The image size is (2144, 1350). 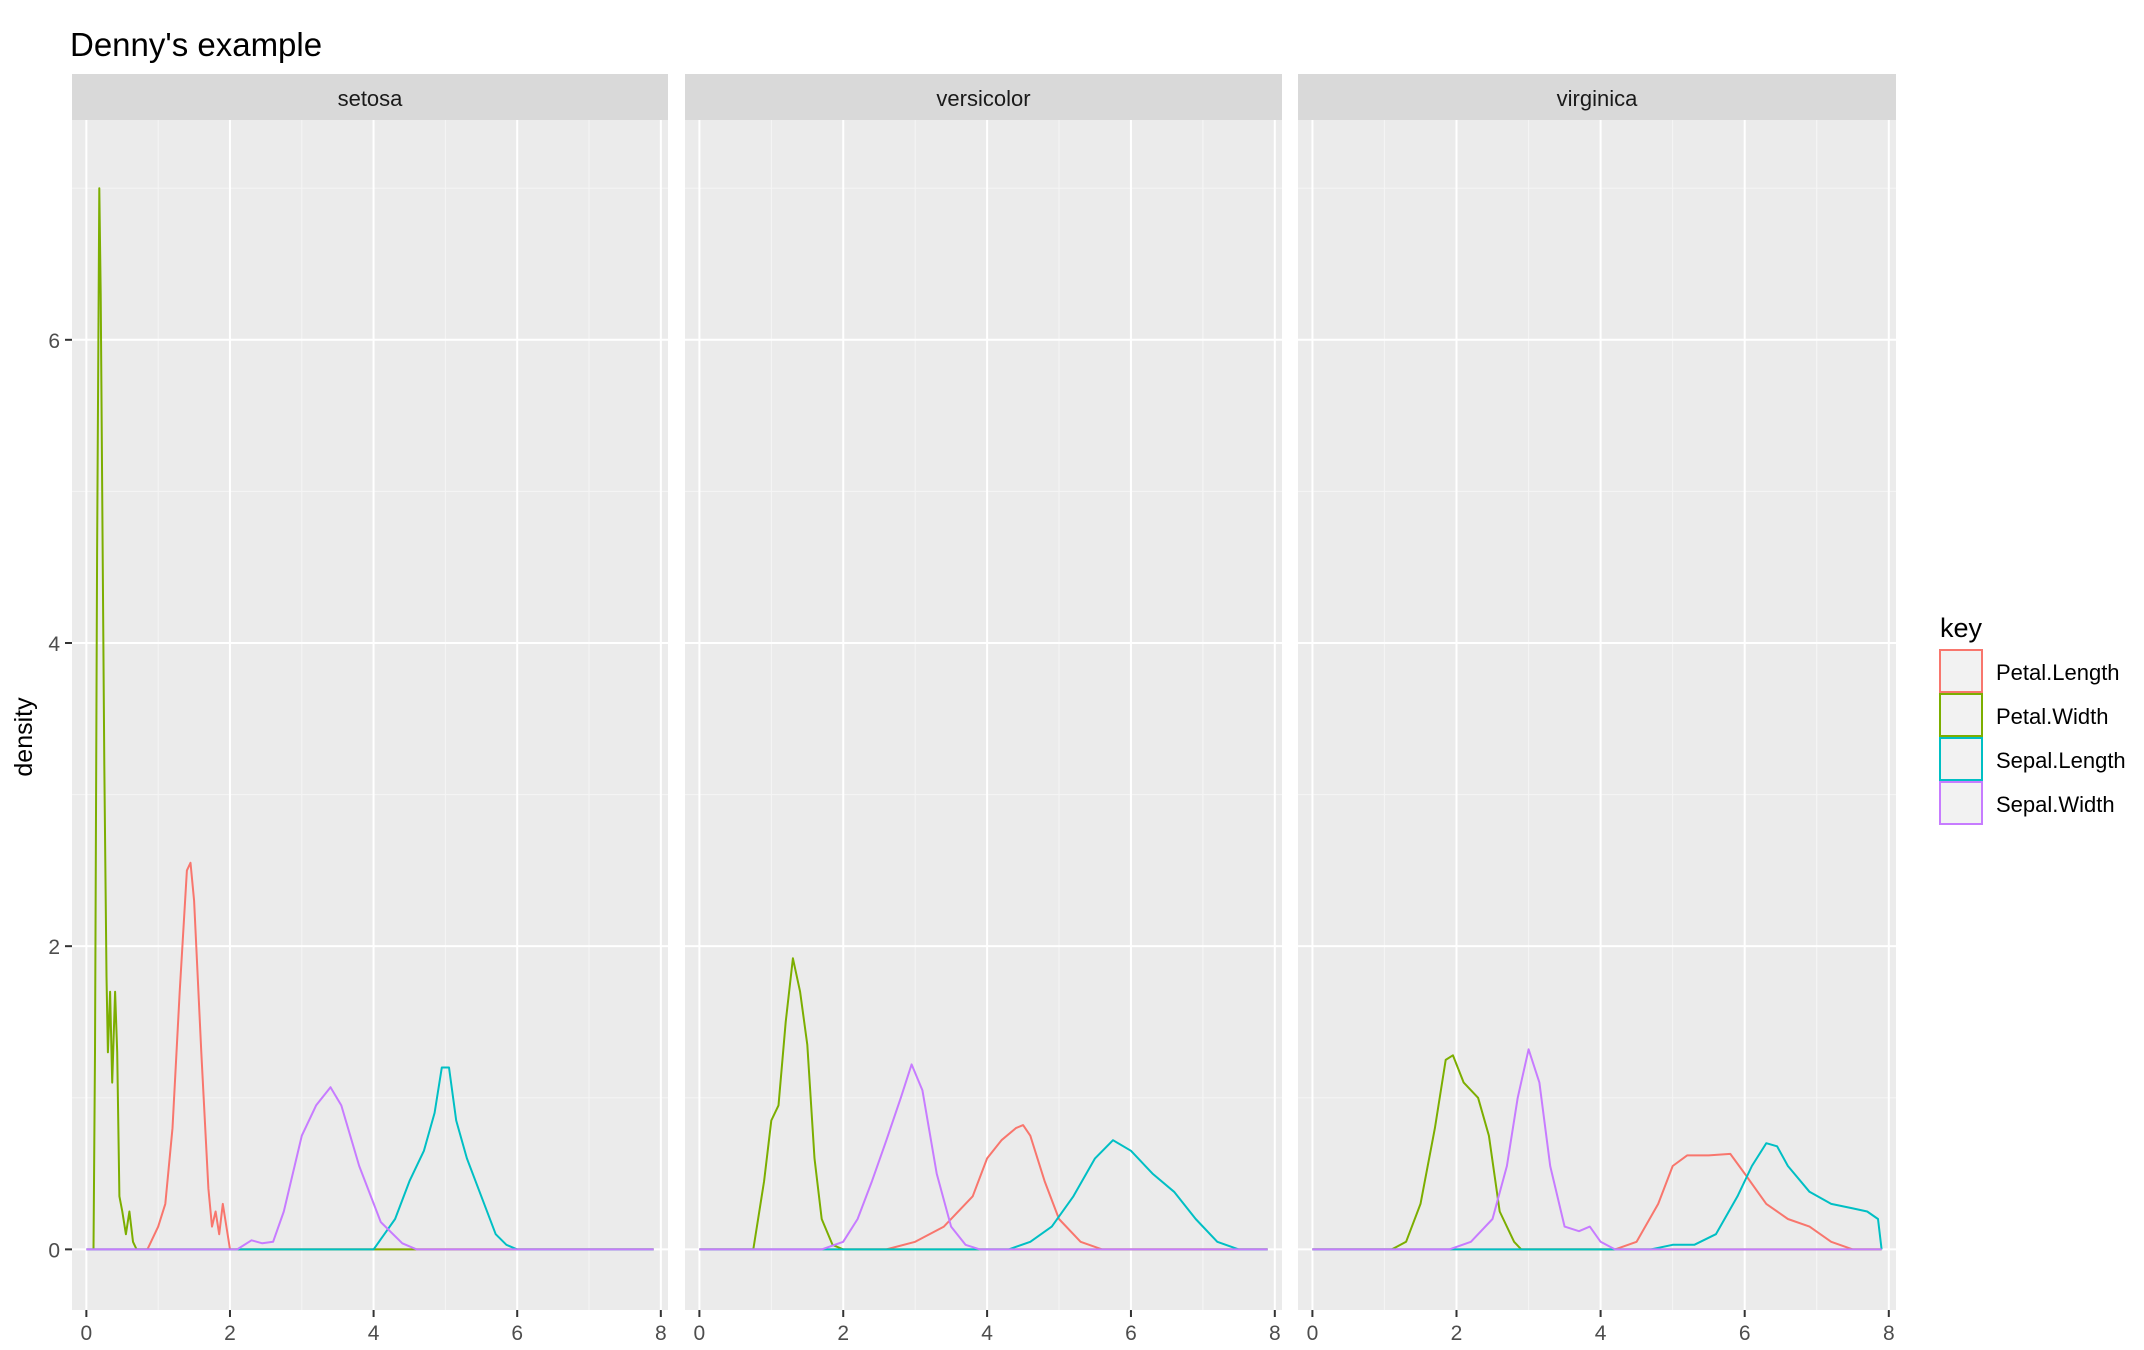 I want to click on legend-label: Sepal.Length, so click(x=2061, y=760).